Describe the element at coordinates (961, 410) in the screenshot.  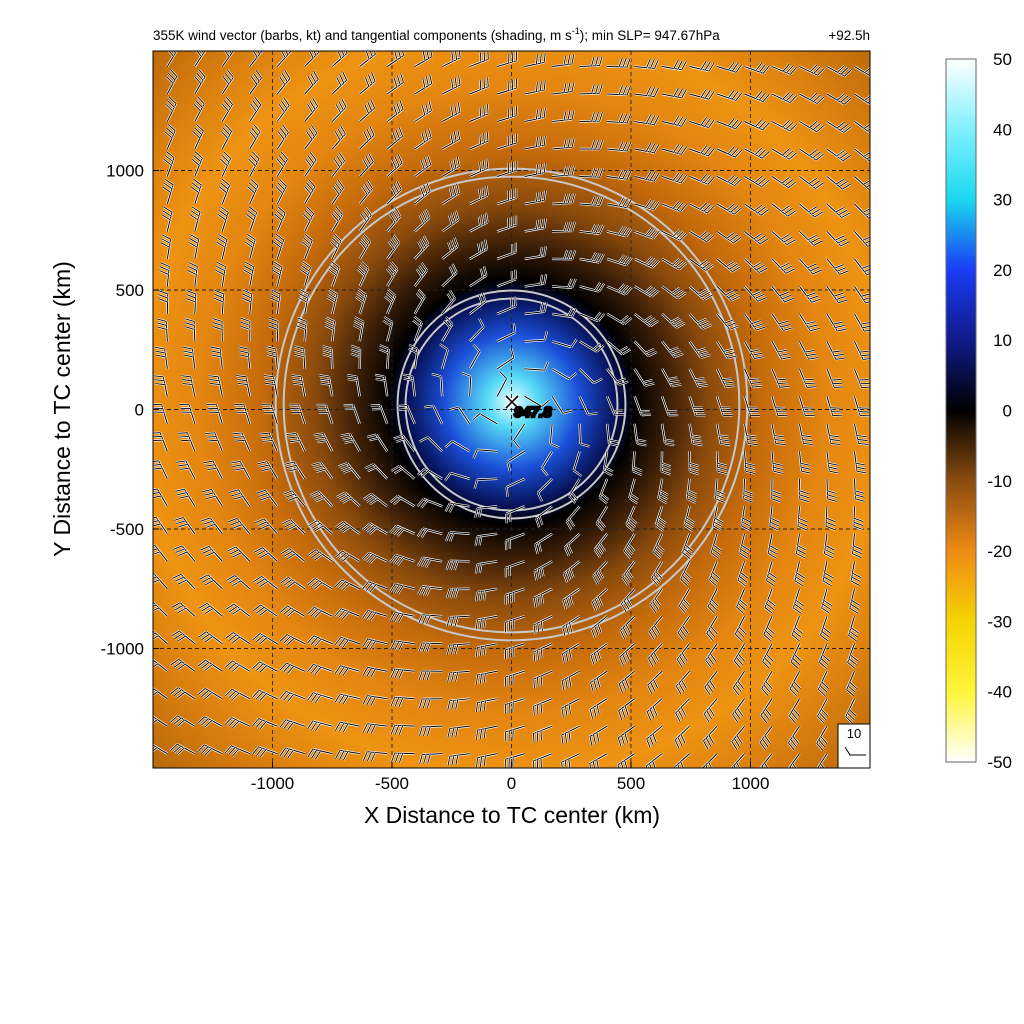
I see `colorbar-ramp` at that location.